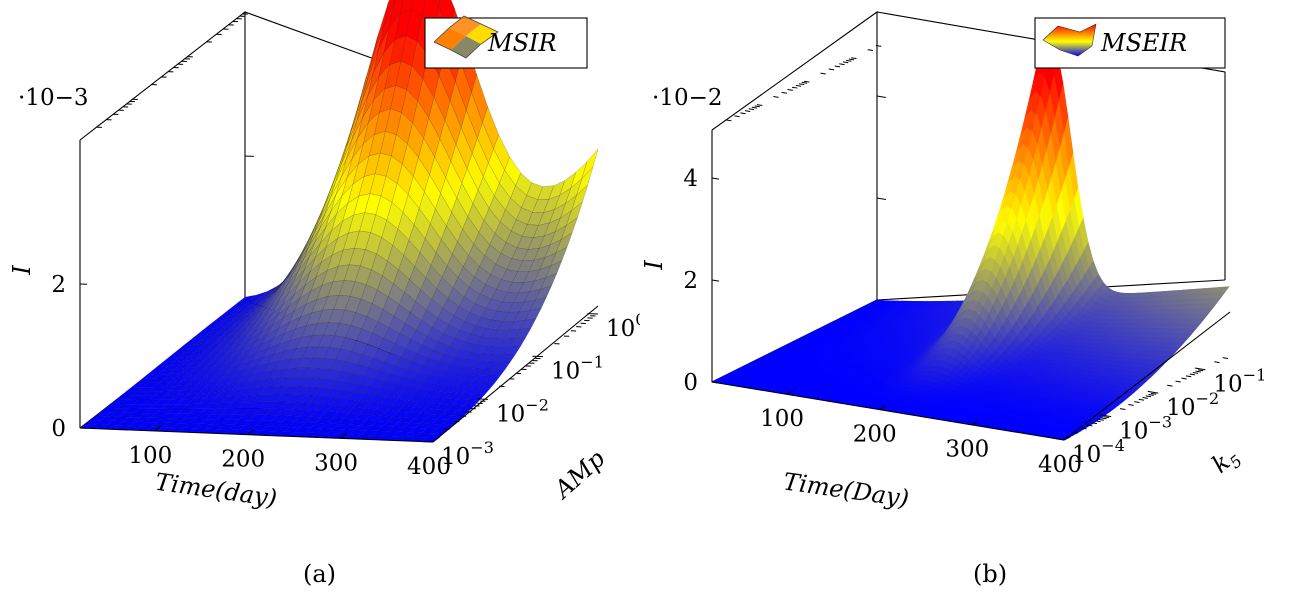  Describe the element at coordinates (690, 383) in the screenshot. I see `z-tick-label: 0` at that location.